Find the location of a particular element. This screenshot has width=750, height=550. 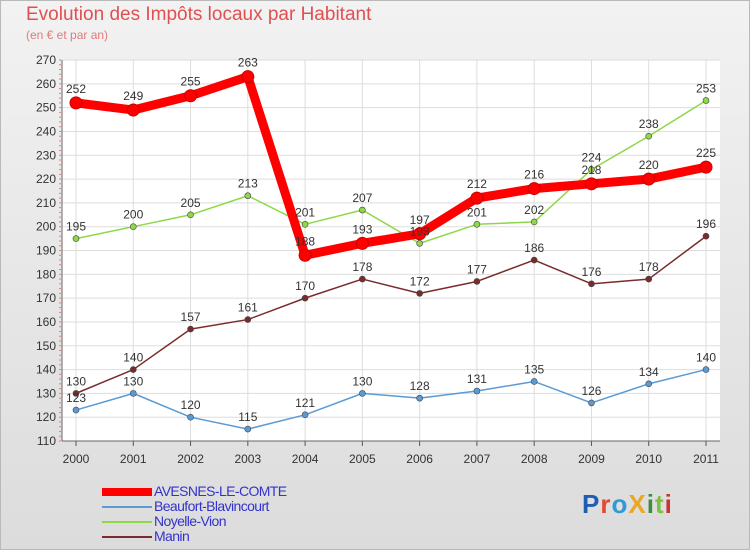

proxiti-logo: ProXiti is located at coordinates (627, 504).